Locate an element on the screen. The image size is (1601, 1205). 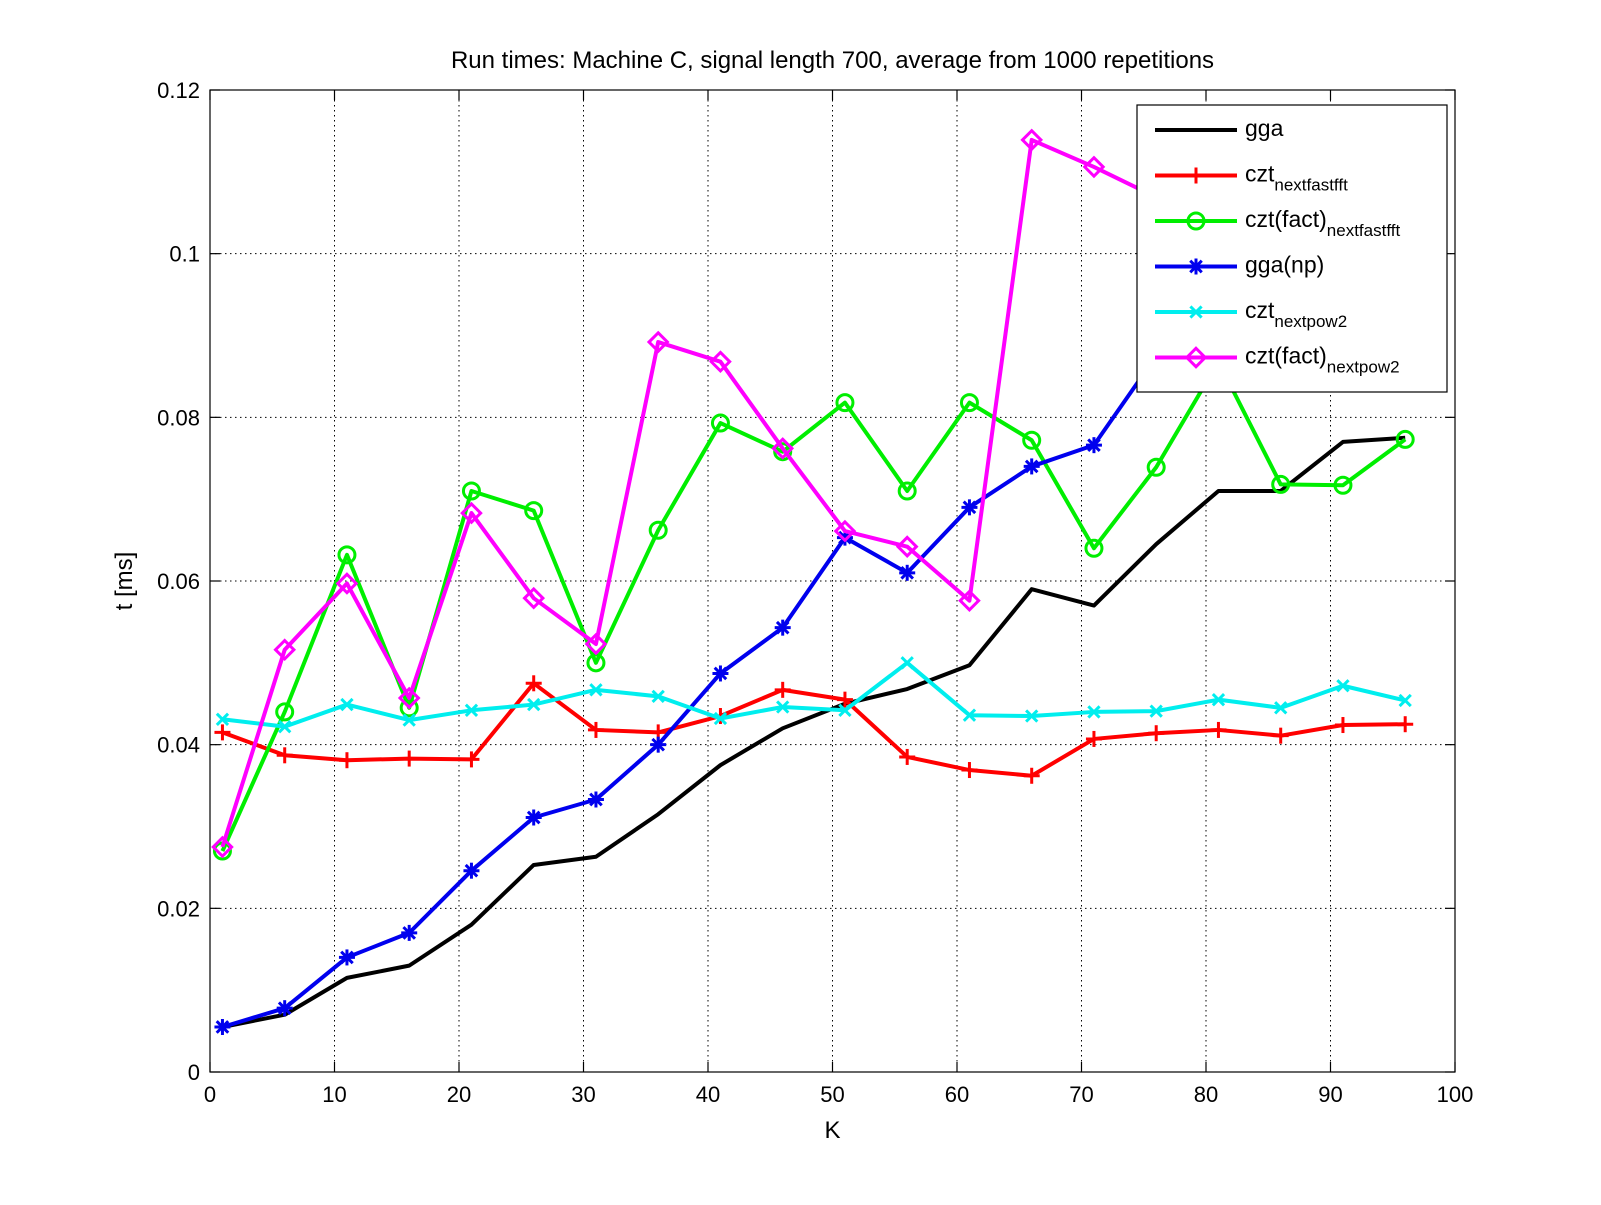
legend-entry: gga(np) is located at coordinates (1239, 265).